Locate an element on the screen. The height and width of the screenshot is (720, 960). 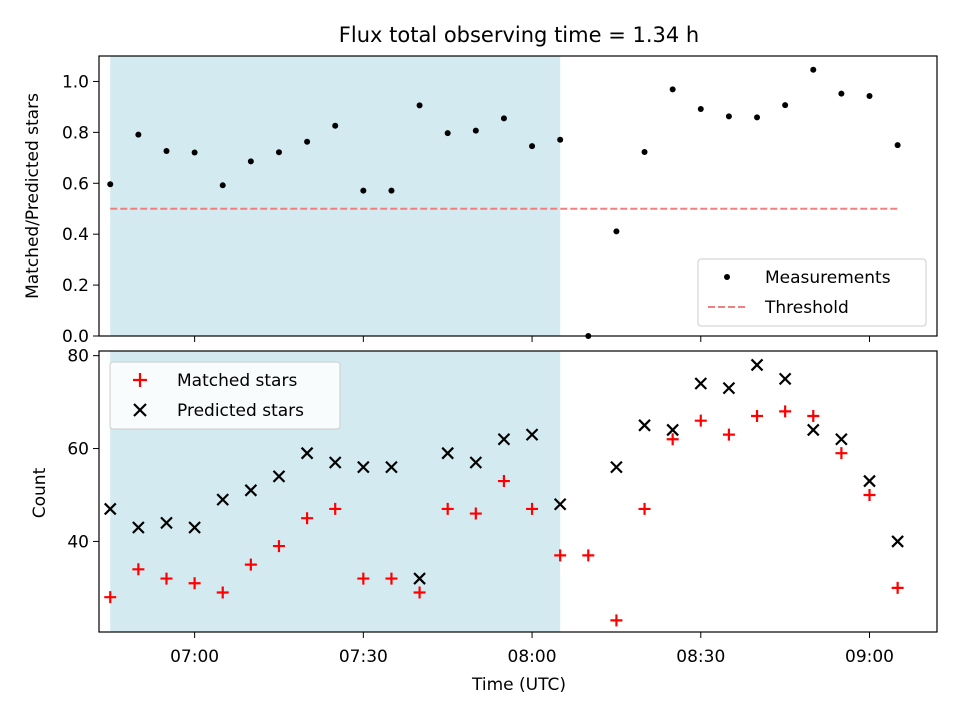
bottom-y-ticks: 40 60 80 is located at coordinates (83, 449).